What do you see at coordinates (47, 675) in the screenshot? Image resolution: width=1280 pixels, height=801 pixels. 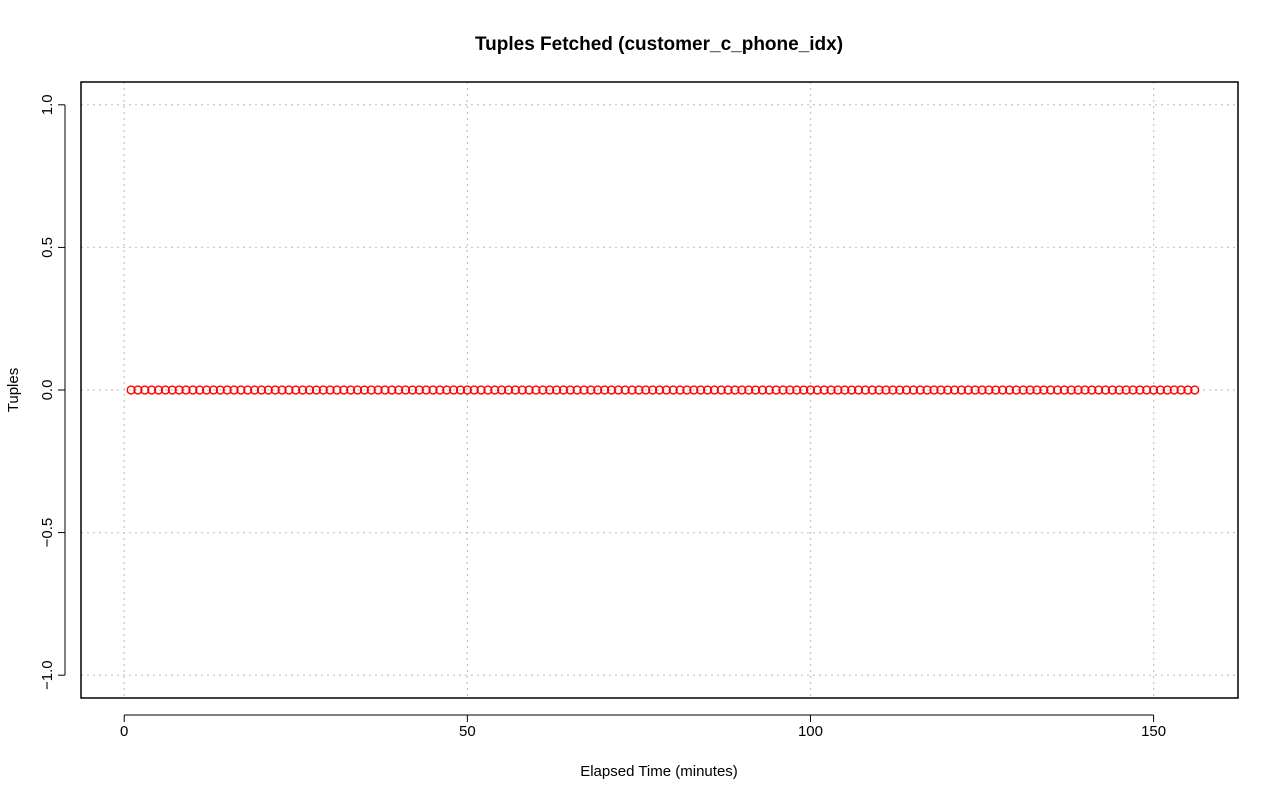 I see `y-tick-label: −1.0` at bounding box center [47, 675].